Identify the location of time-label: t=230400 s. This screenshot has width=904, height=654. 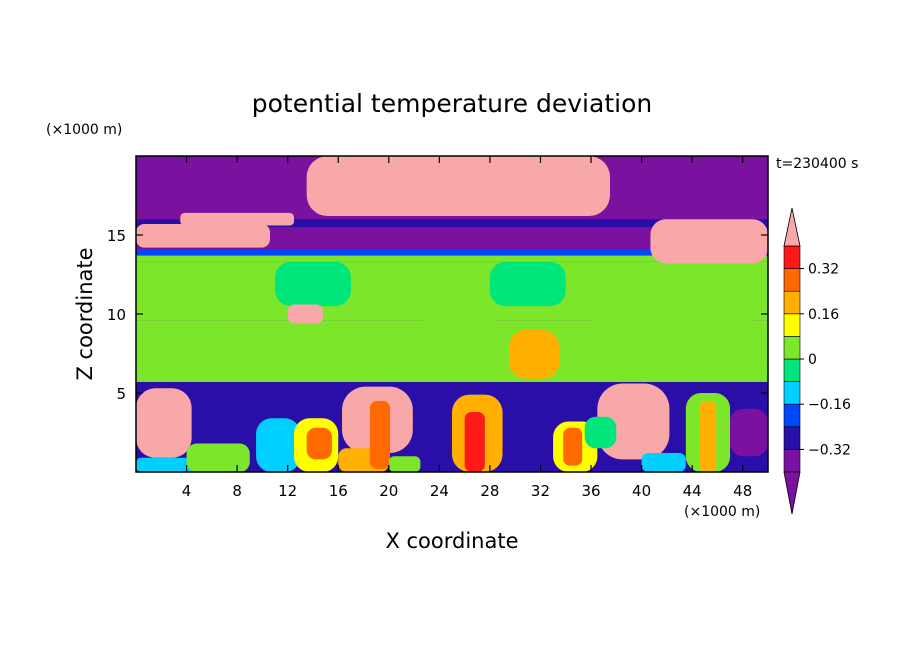
(817, 164).